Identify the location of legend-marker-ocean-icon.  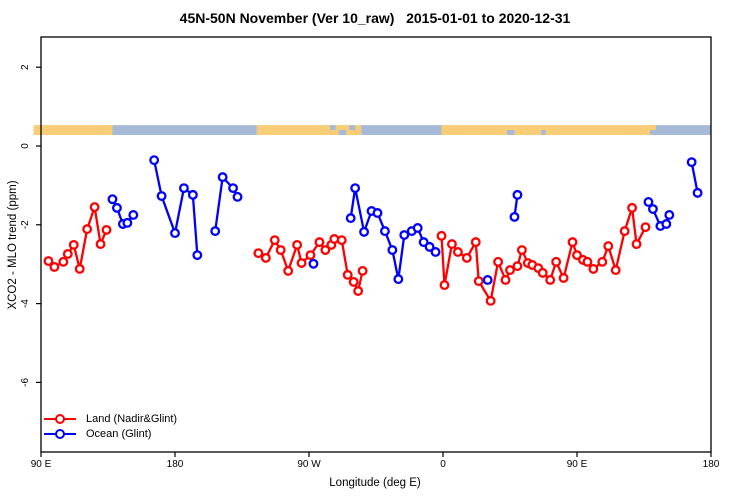
(60, 433).